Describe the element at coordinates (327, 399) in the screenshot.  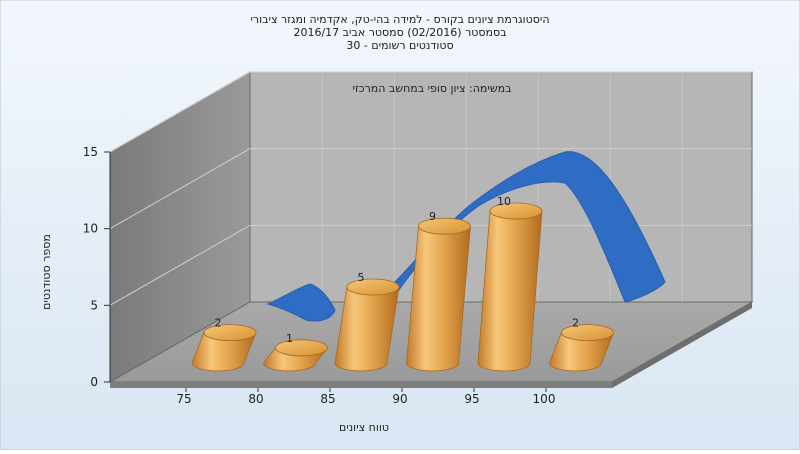
I see `x-tick-label: 85` at that location.